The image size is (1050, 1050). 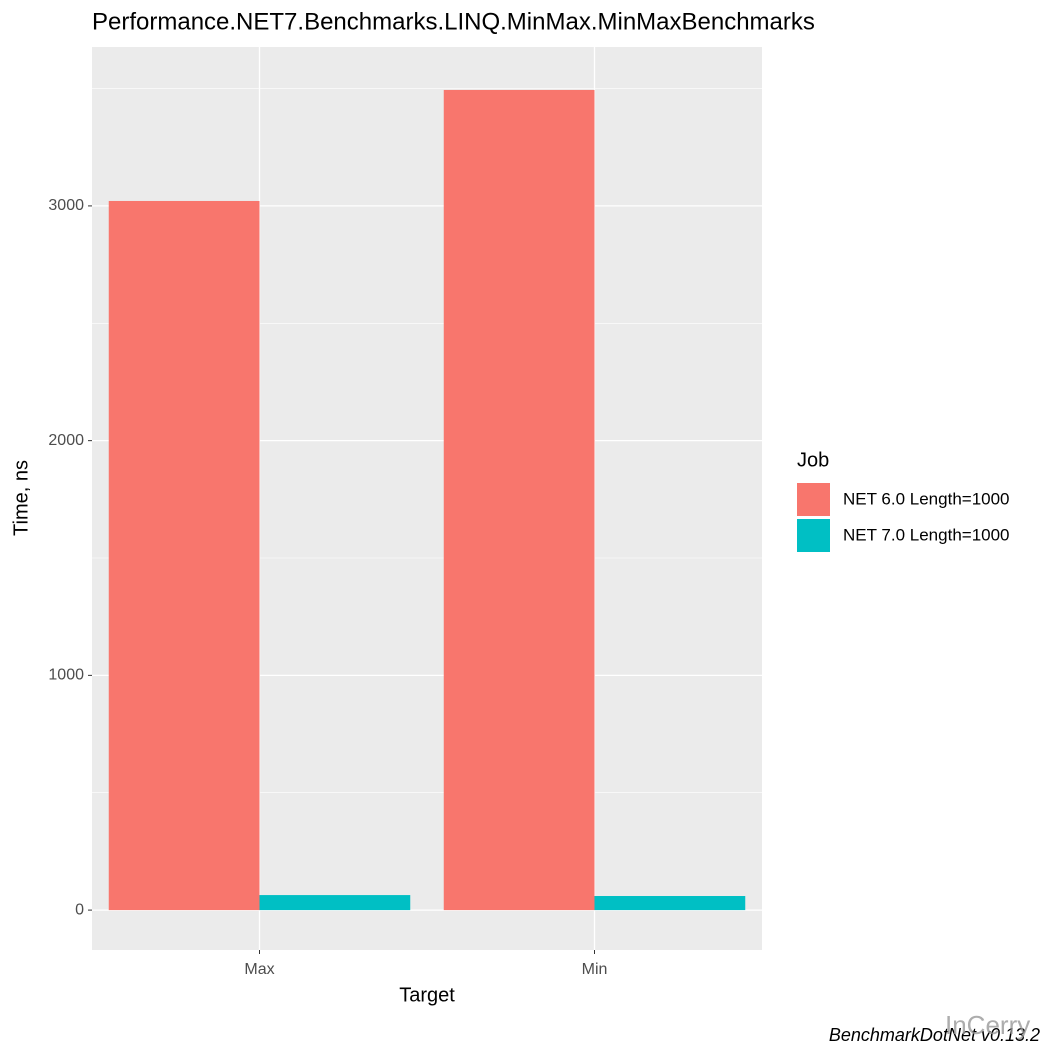 What do you see at coordinates (926, 498) in the screenshot?
I see `legend-label: NET 6.0 Length=1000` at bounding box center [926, 498].